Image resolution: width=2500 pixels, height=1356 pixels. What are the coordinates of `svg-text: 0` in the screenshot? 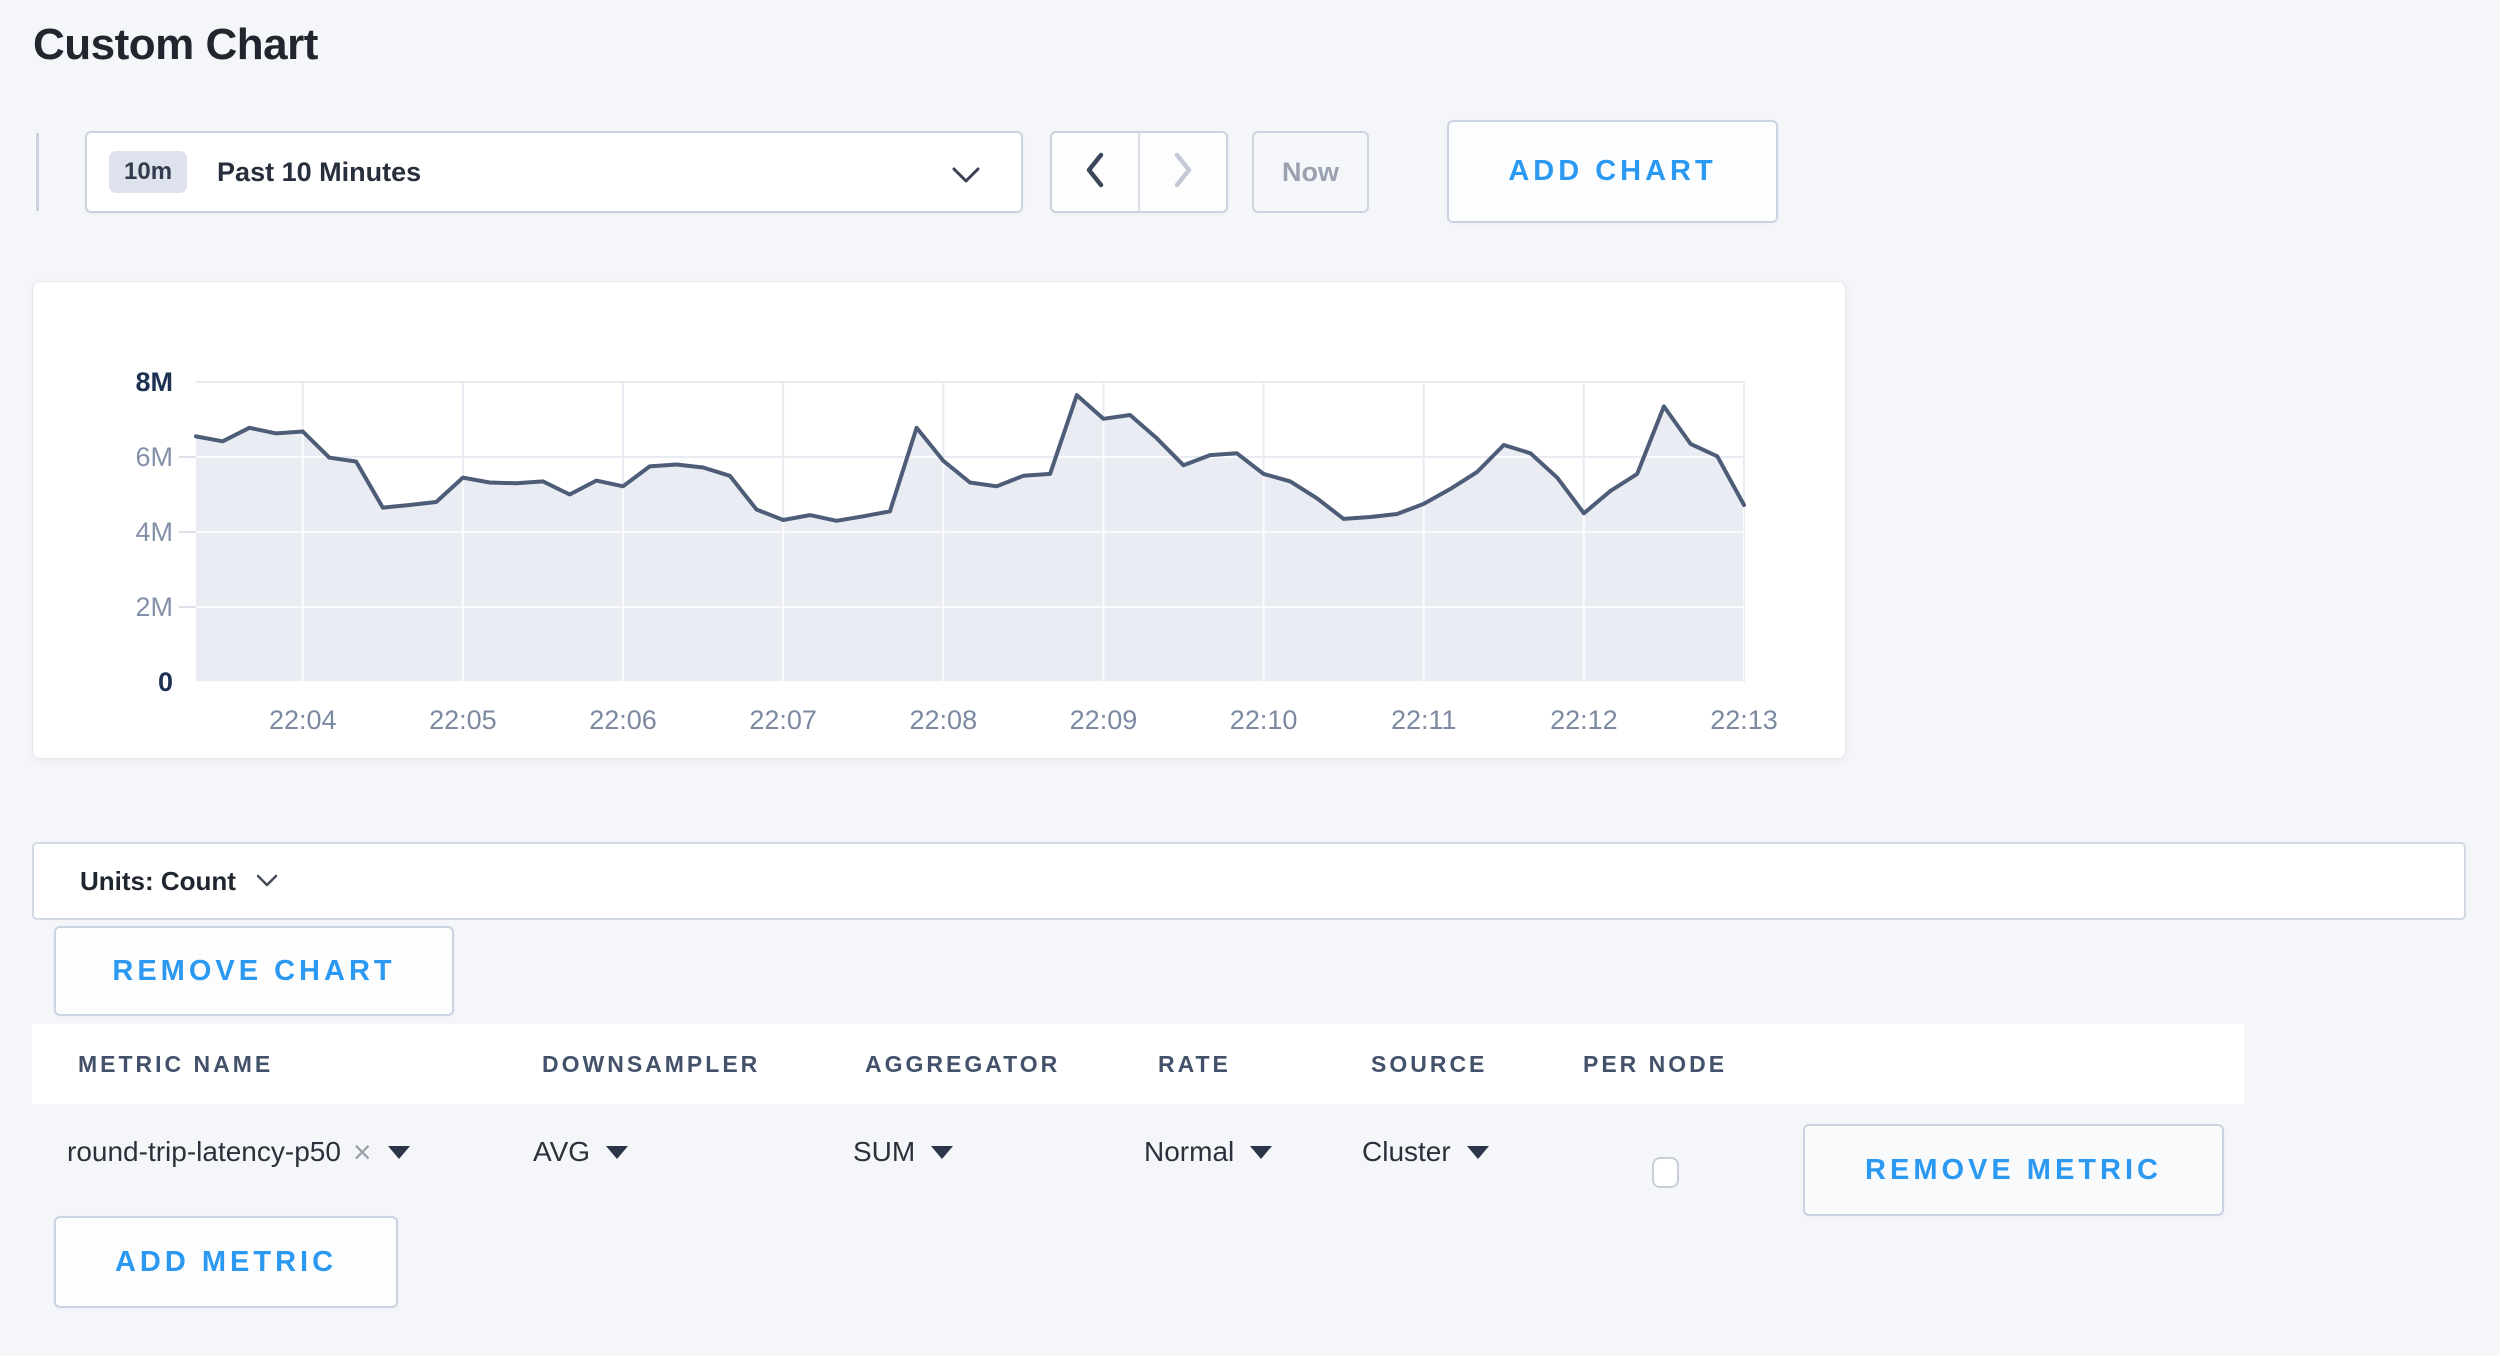 It's located at (165, 682).